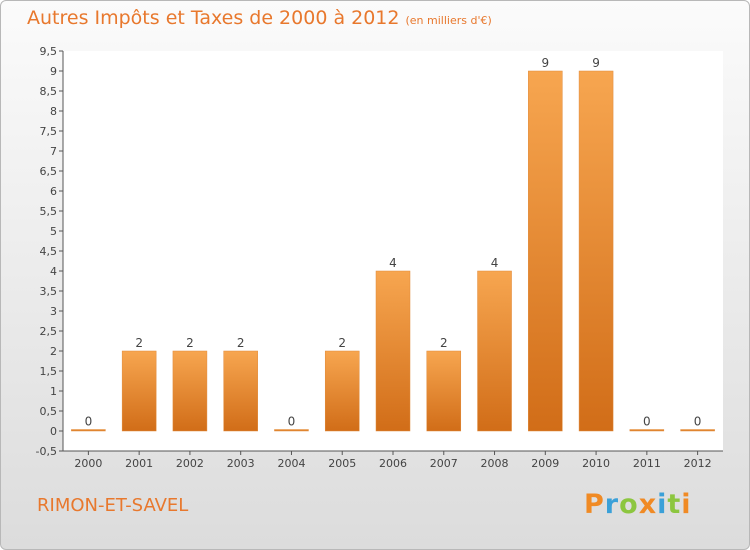 This screenshot has width=750, height=550. What do you see at coordinates (49, 131) in the screenshot?
I see `y-tick-label: 7,5` at bounding box center [49, 131].